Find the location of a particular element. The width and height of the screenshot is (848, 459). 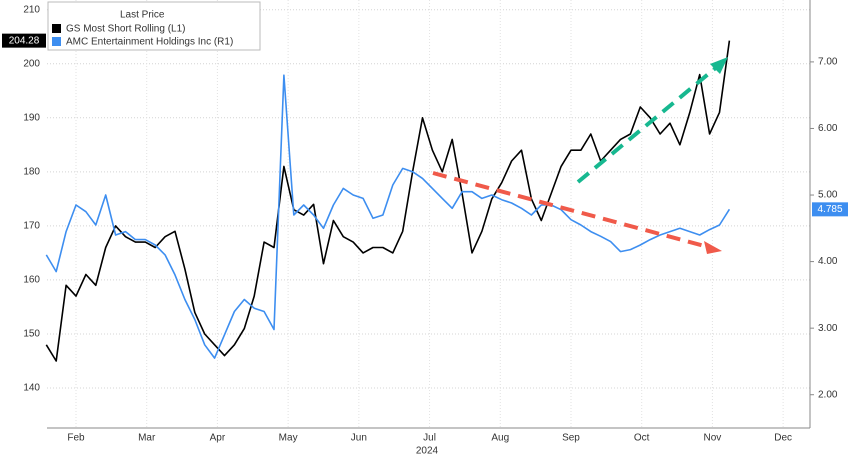

x-tick-label: Nov is located at coordinates (713, 438).